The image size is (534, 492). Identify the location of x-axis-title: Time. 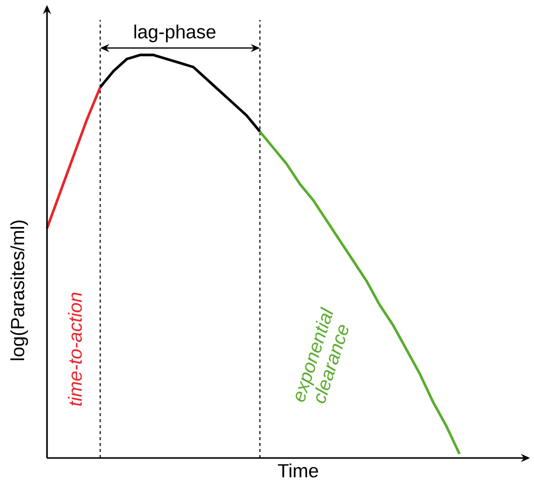
(298, 471).